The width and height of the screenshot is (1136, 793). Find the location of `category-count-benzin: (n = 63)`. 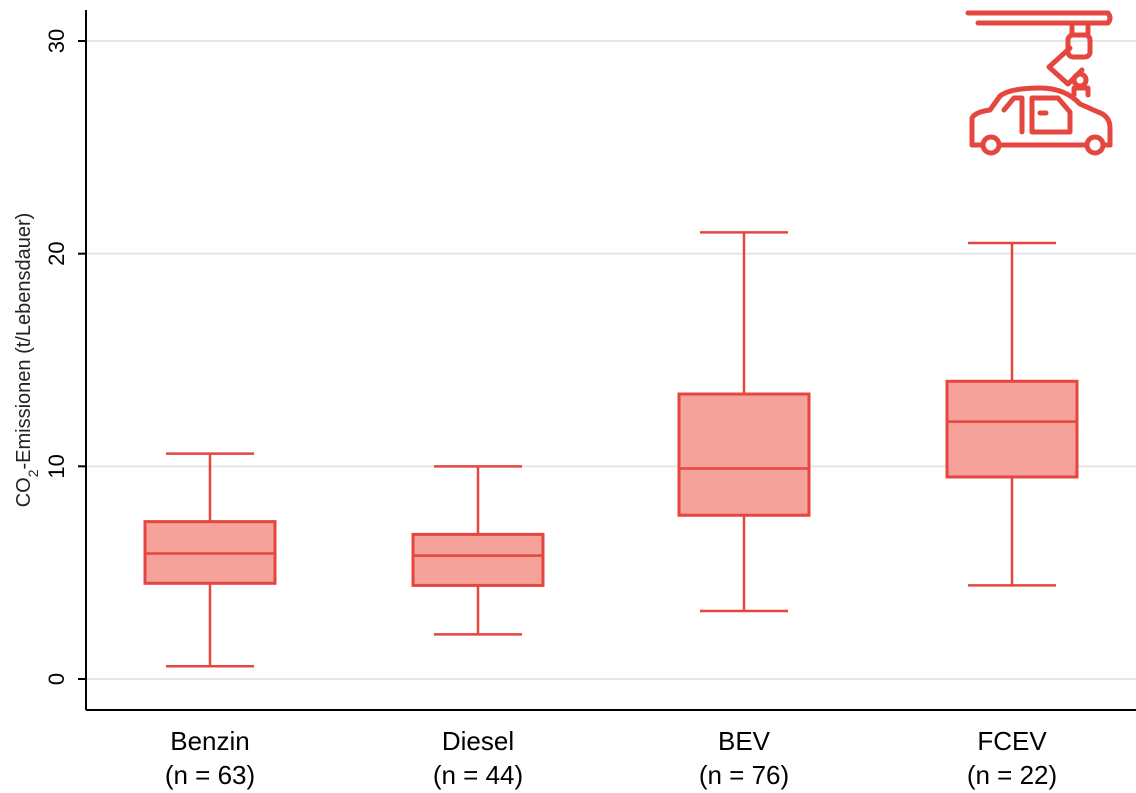

category-count-benzin: (n = 63) is located at coordinates (210, 775).